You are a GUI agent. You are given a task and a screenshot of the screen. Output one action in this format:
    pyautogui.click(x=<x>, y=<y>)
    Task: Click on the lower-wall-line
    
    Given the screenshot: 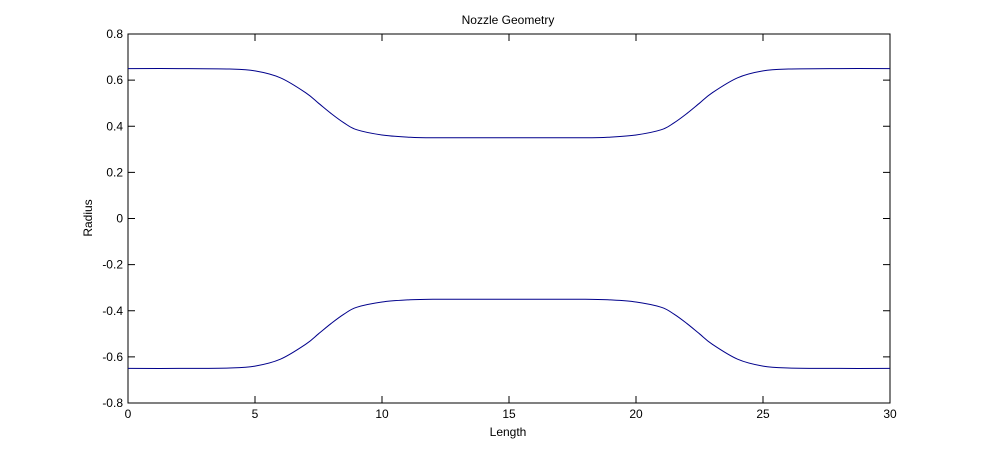 What is the action you would take?
    pyautogui.click(x=509, y=333)
    